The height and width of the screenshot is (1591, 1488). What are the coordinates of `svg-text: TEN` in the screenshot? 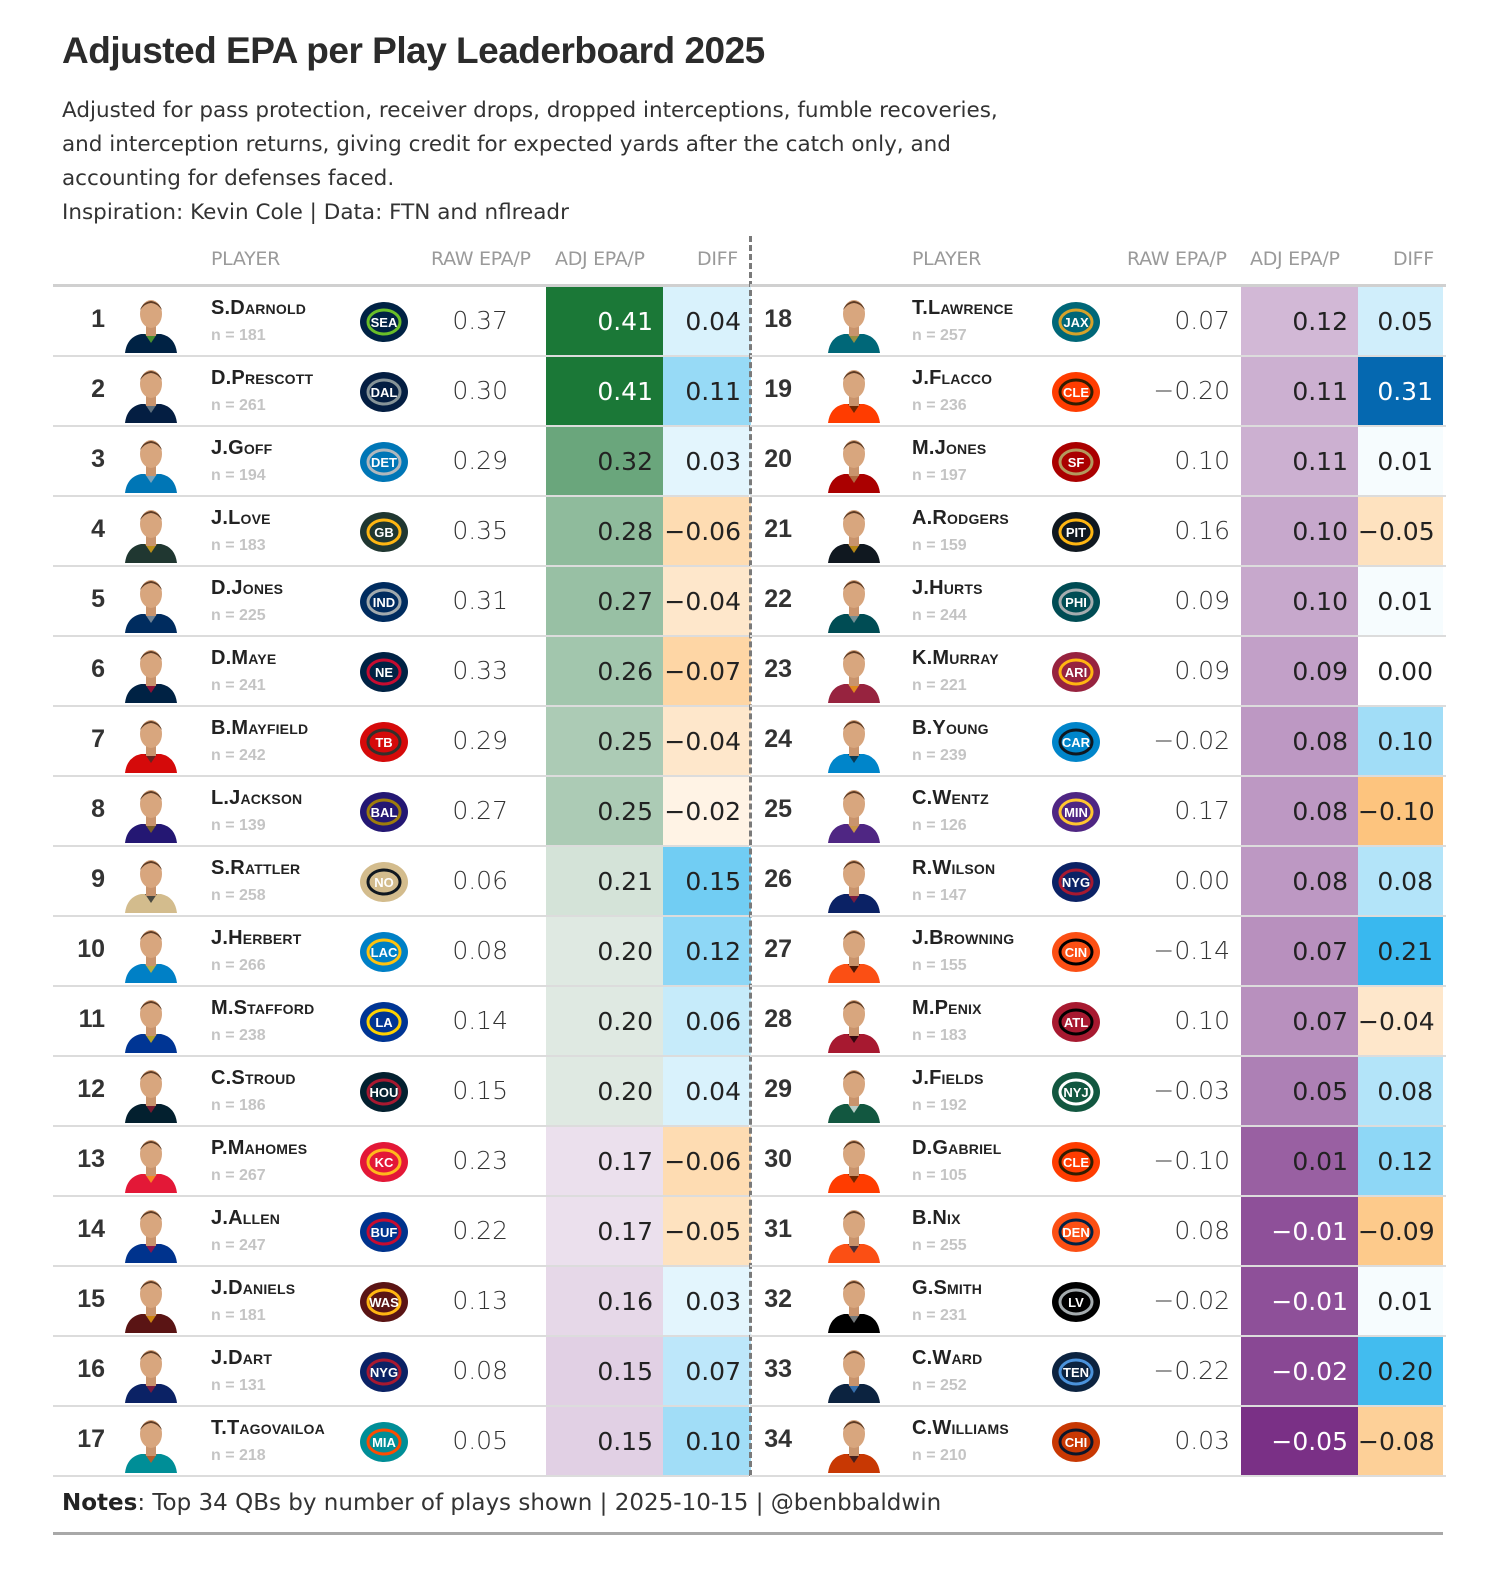 It's located at (1076, 1372).